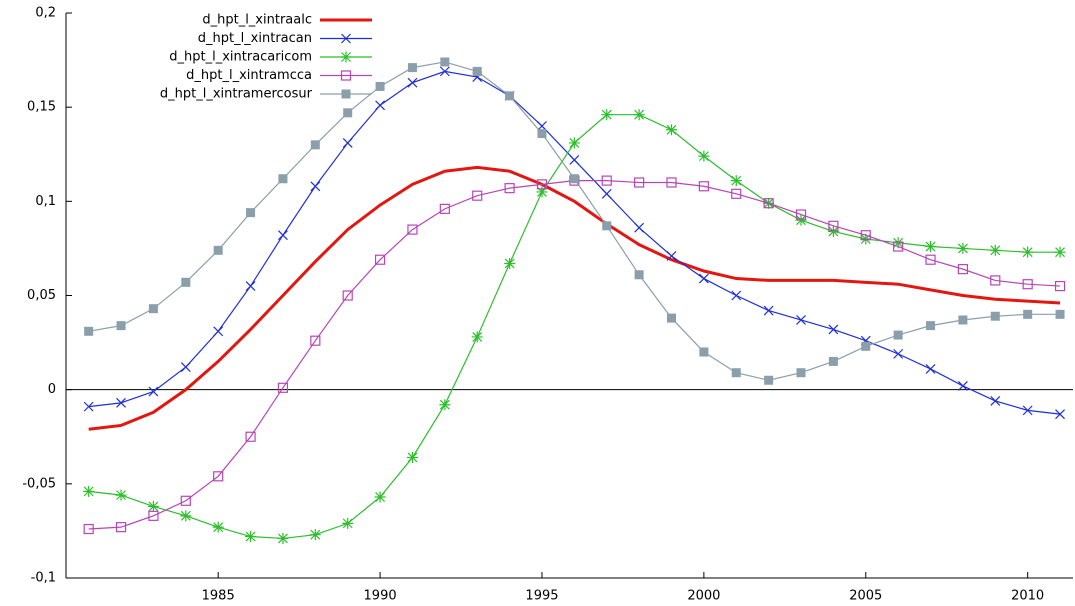  Describe the element at coordinates (703, 596) in the screenshot. I see `x-tick-label: 2000` at that location.